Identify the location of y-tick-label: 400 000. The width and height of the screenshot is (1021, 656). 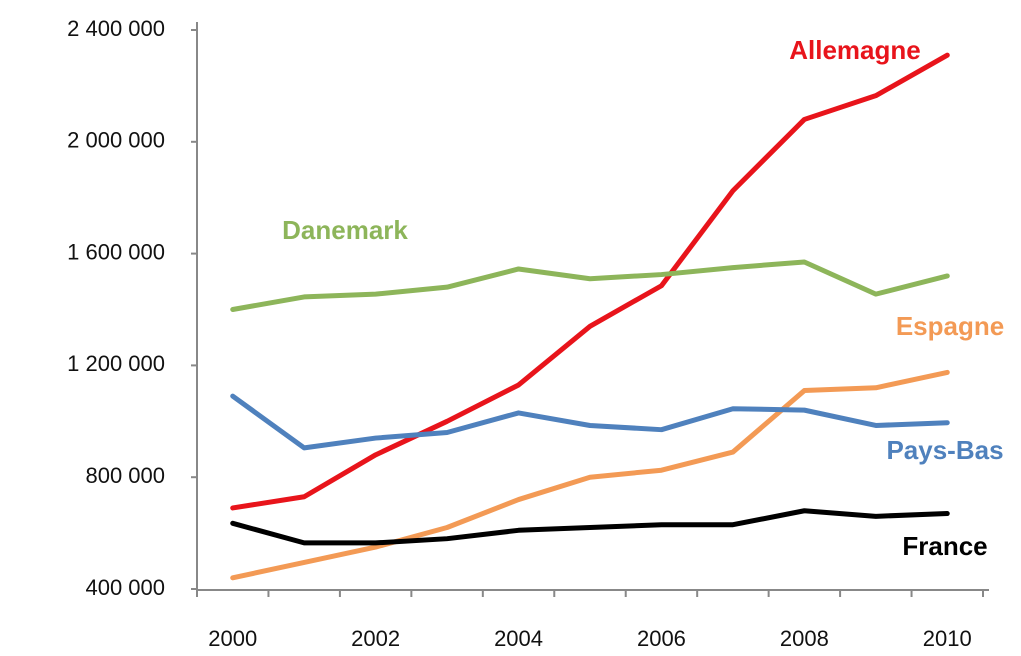
(125, 587).